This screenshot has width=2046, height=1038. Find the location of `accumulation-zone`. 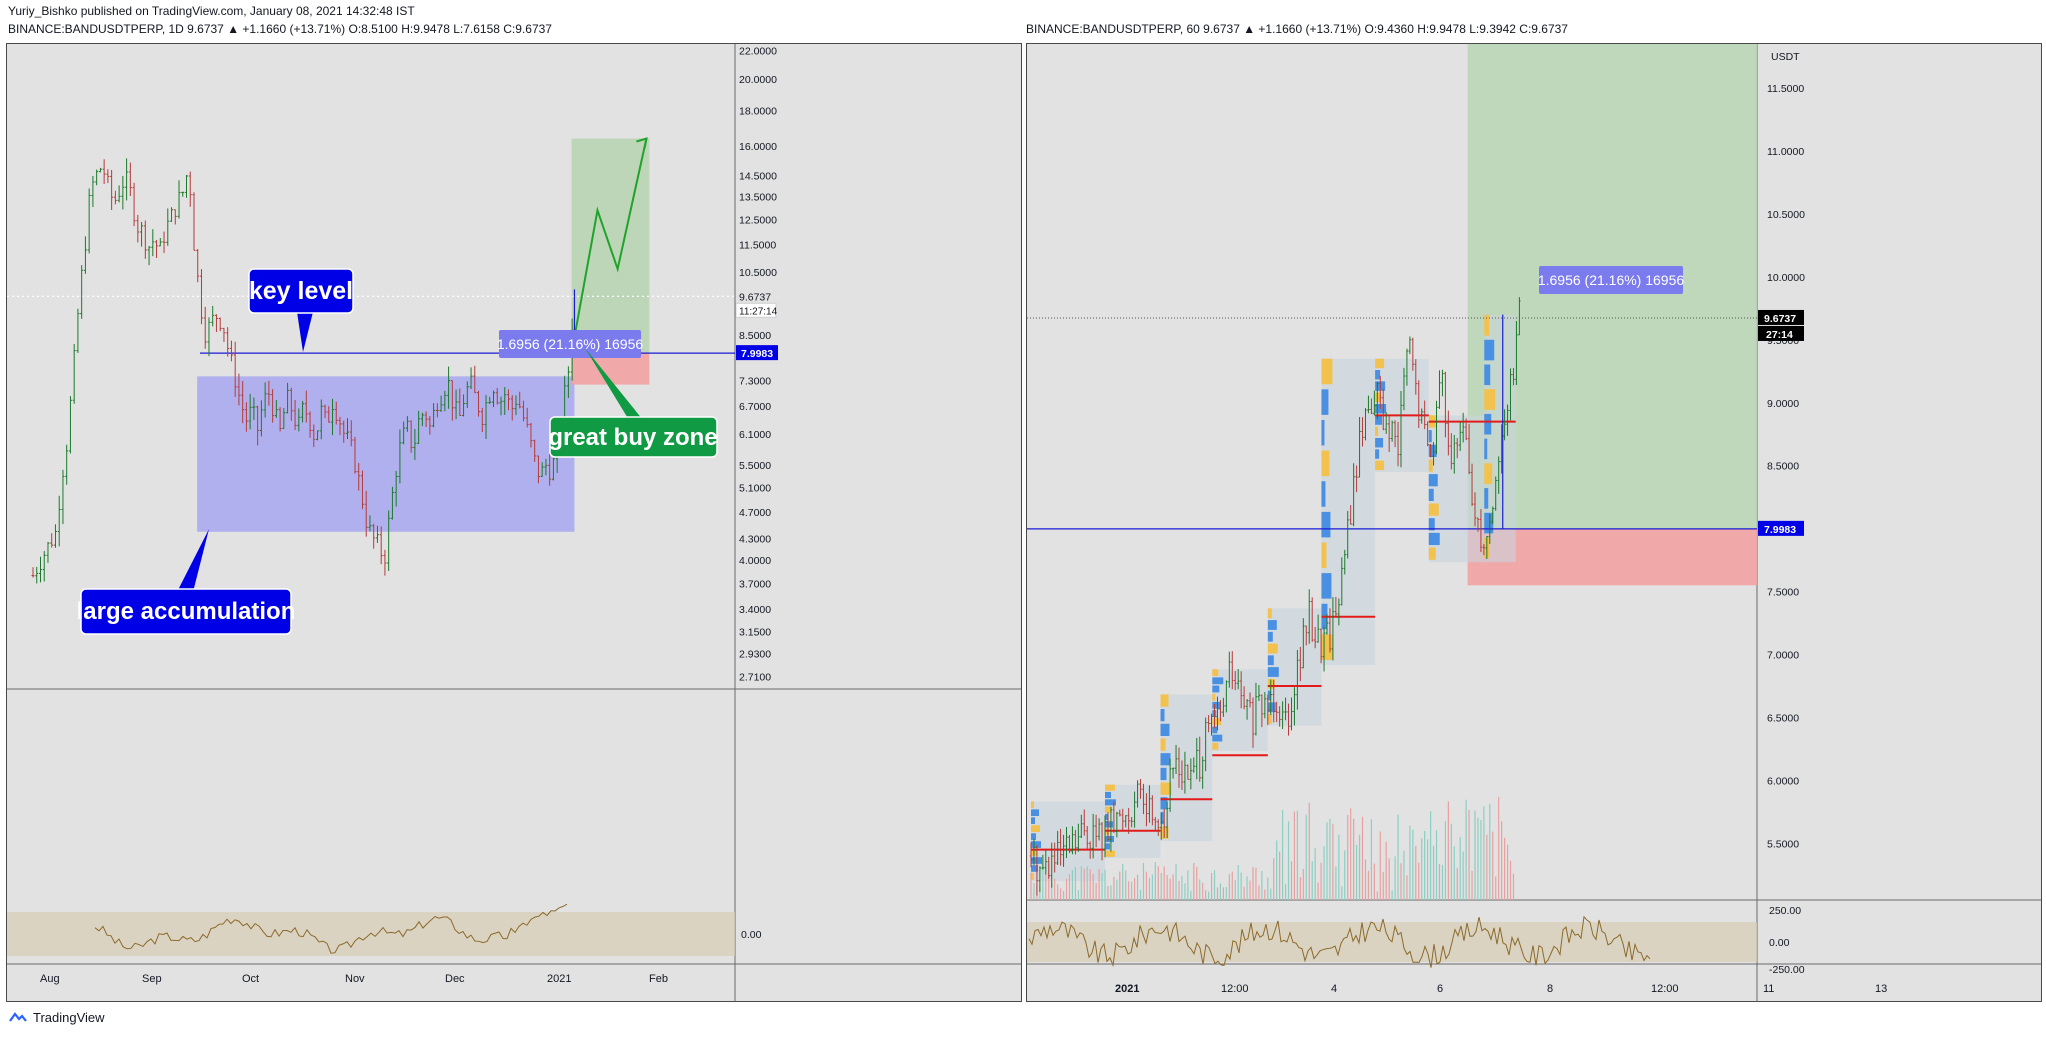

accumulation-zone is located at coordinates (386, 454).